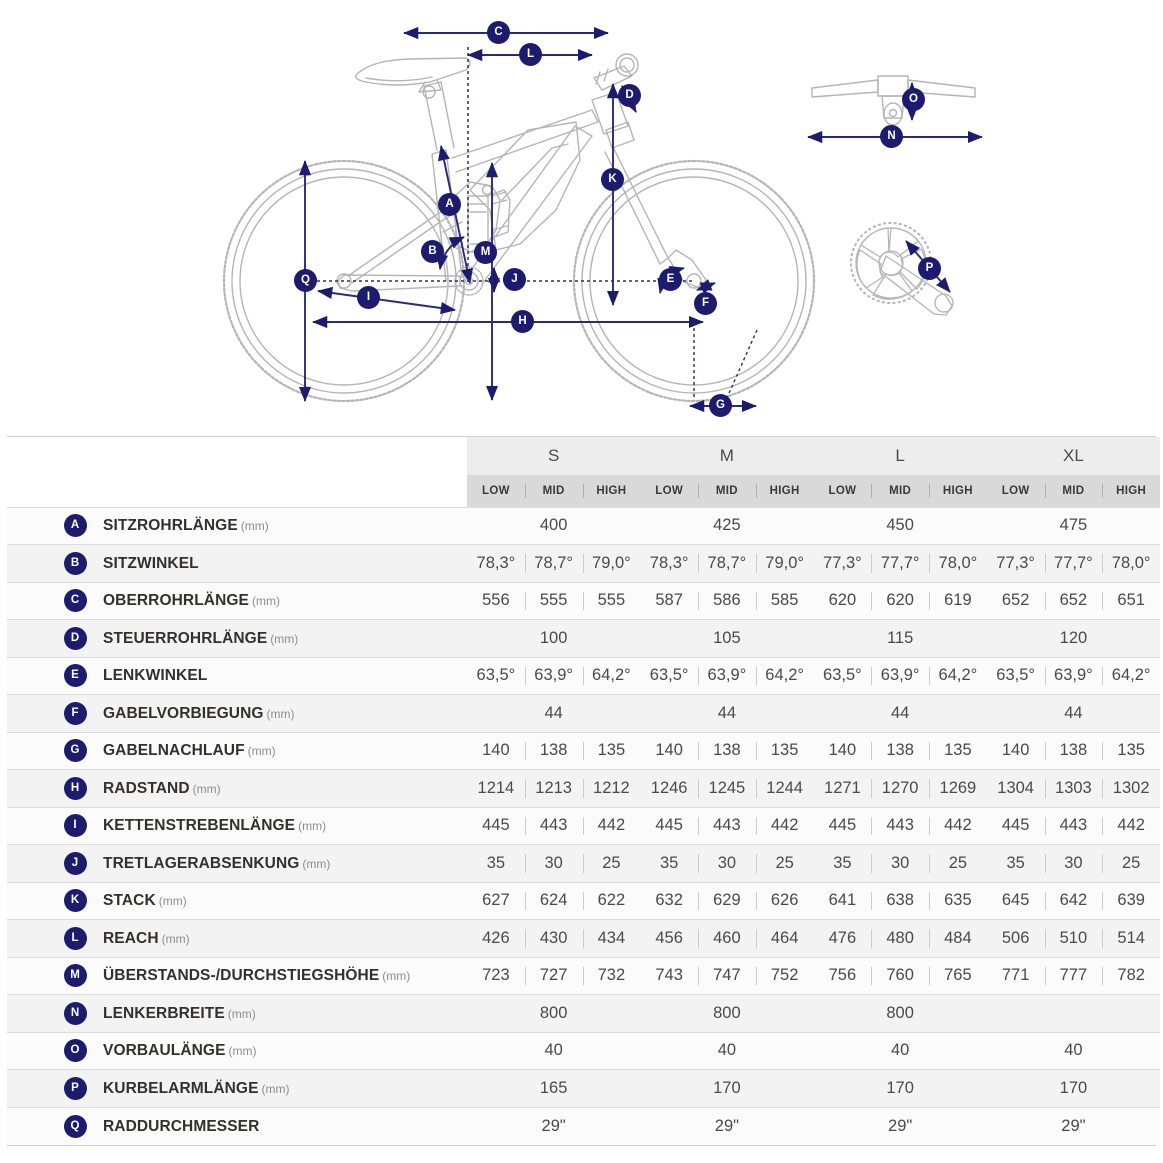 The image size is (1163, 1163). Describe the element at coordinates (611, 600) in the screenshot. I see `value-cell: 555` at that location.